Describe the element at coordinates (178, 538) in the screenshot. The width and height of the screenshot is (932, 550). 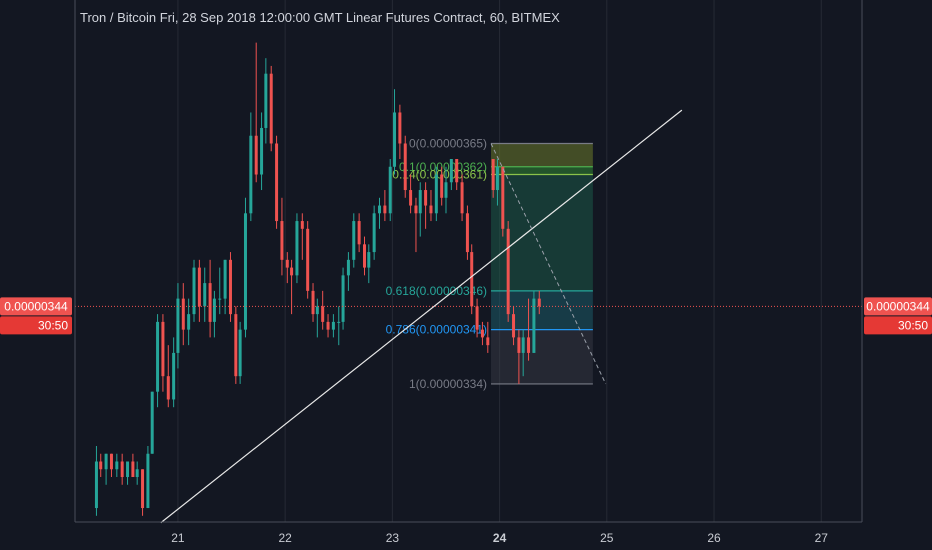
I see `x-tick-label: 21` at that location.